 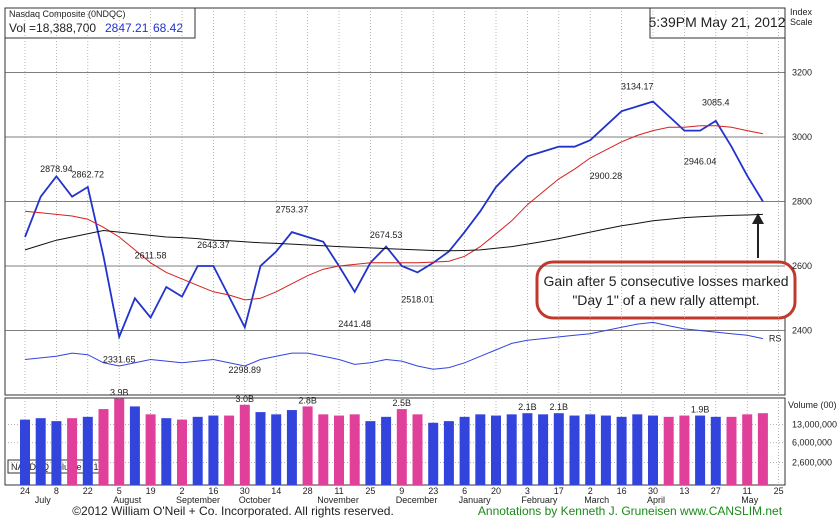 I want to click on month-label: April, so click(x=656, y=500).